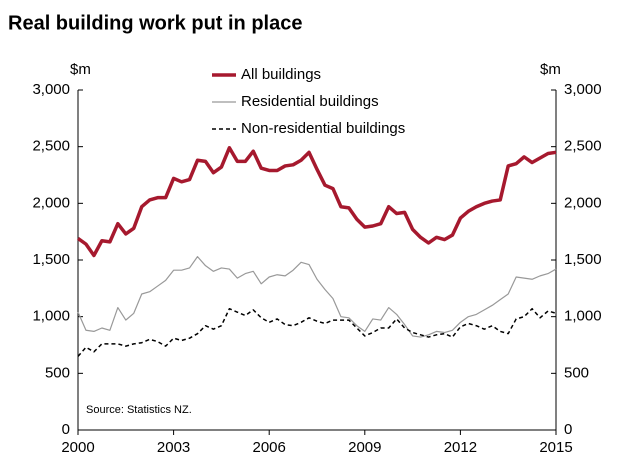  What do you see at coordinates (550, 69) in the screenshot?
I see `y2-axis-unit: $m` at bounding box center [550, 69].